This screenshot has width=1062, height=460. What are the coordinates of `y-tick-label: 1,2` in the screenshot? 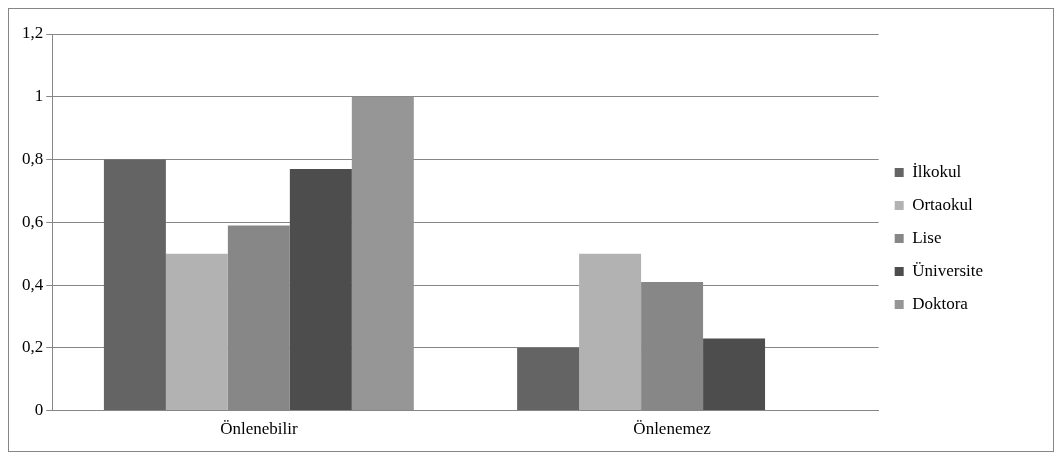 It's located at (33, 33).